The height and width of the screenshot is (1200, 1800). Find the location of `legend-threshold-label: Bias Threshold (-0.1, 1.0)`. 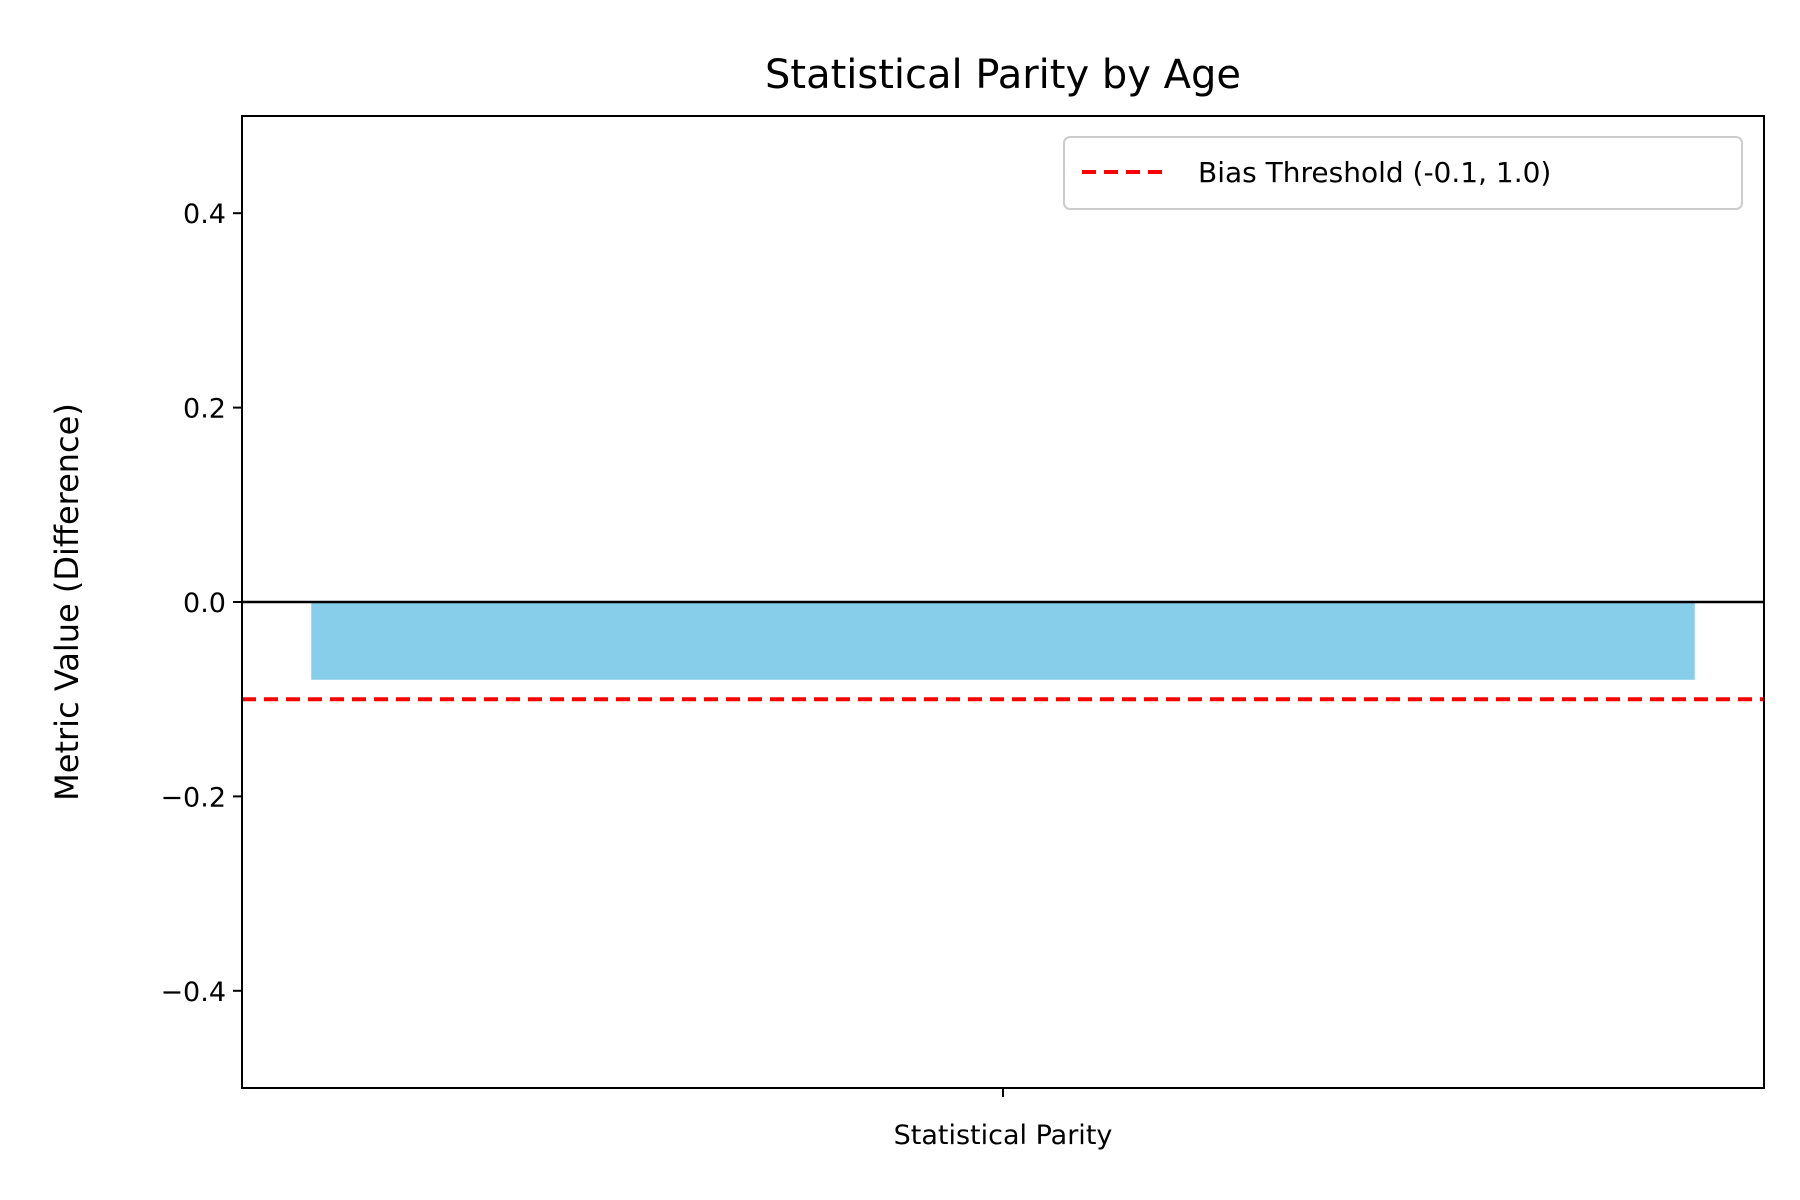

legend-threshold-label: Bias Threshold (-0.1, 1.0) is located at coordinates (1374, 172).